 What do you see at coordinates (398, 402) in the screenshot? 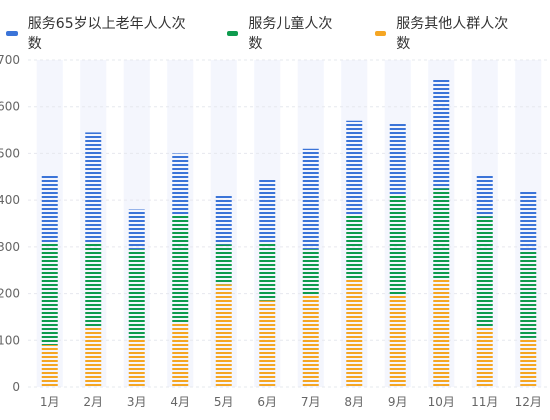
I see `x-tick-label: 9月` at bounding box center [398, 402].